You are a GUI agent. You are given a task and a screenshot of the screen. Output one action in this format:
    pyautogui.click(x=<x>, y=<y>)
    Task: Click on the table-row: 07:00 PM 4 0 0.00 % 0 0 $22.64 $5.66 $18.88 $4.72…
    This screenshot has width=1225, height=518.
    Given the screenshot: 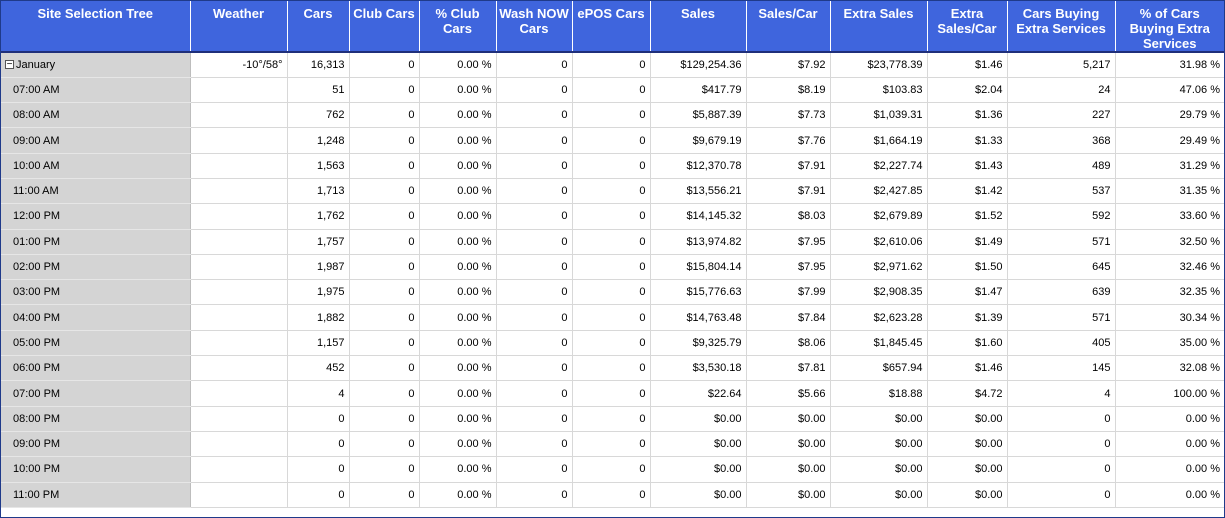 What is the action you would take?
    pyautogui.click(x=612, y=393)
    